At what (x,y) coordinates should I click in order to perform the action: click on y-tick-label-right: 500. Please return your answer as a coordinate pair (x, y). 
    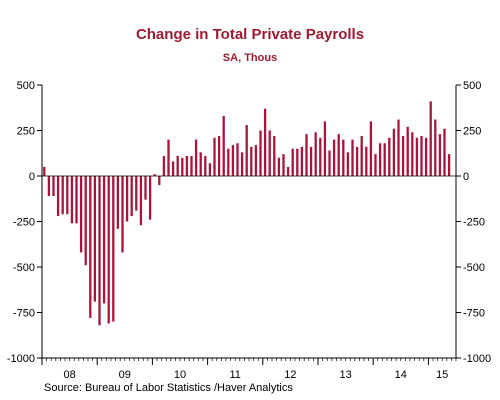
    Looking at the image, I should click on (472, 86).